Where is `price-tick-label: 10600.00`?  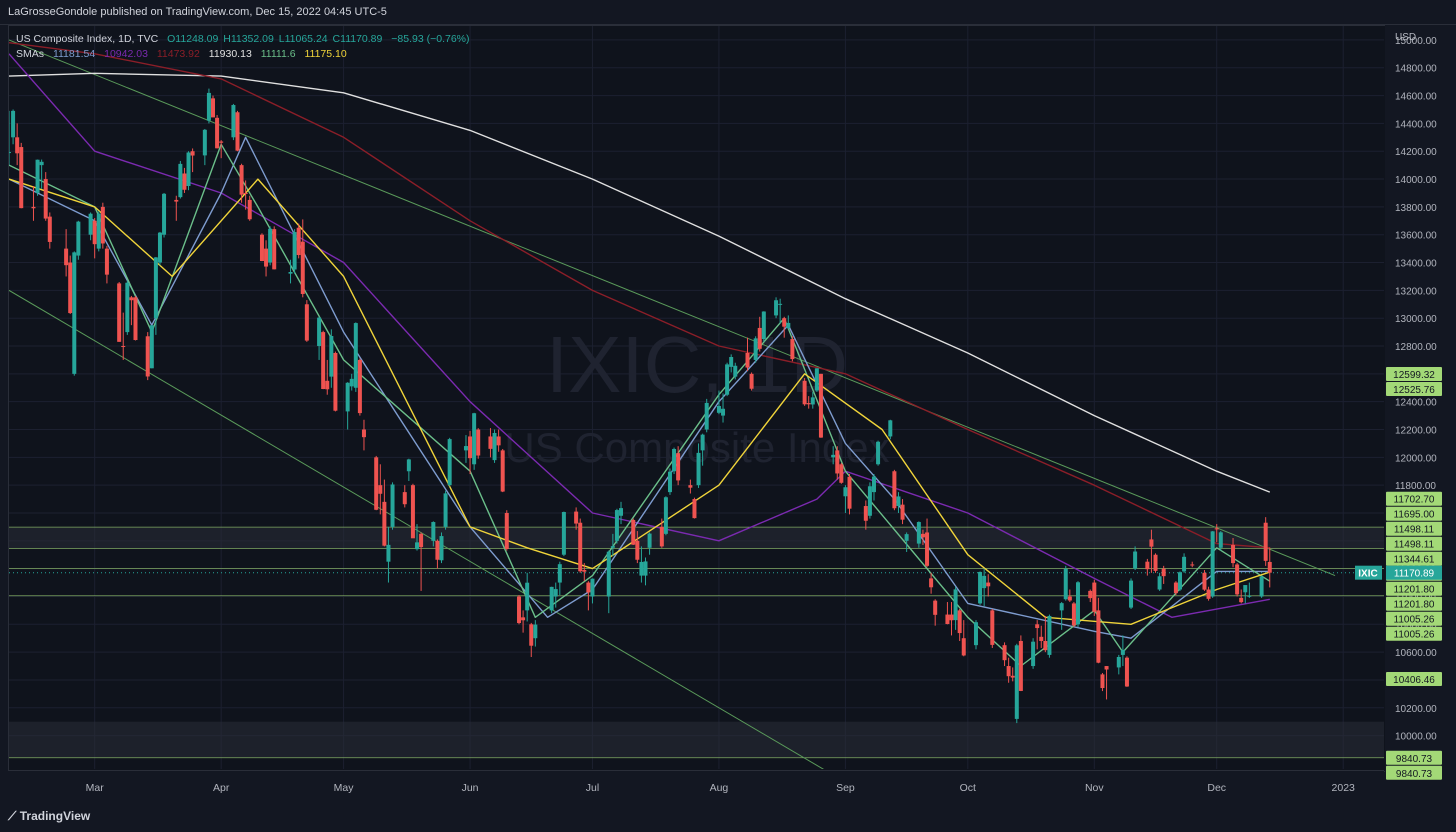
price-tick-label: 10600.00 is located at coordinates (1416, 653).